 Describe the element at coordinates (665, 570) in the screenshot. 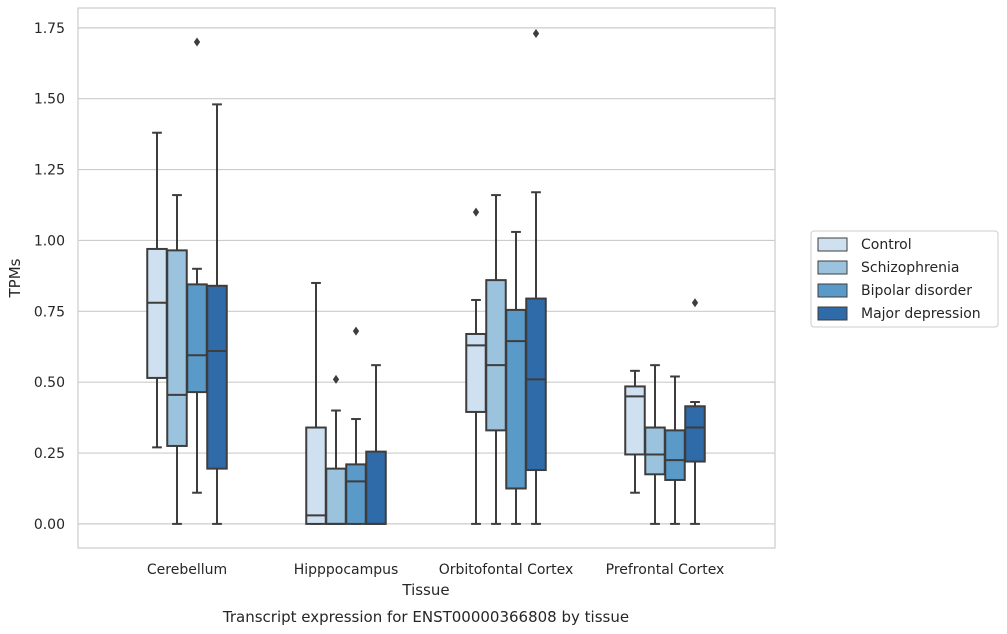

I see `x-tick-label: Prefrontal Cortex` at that location.